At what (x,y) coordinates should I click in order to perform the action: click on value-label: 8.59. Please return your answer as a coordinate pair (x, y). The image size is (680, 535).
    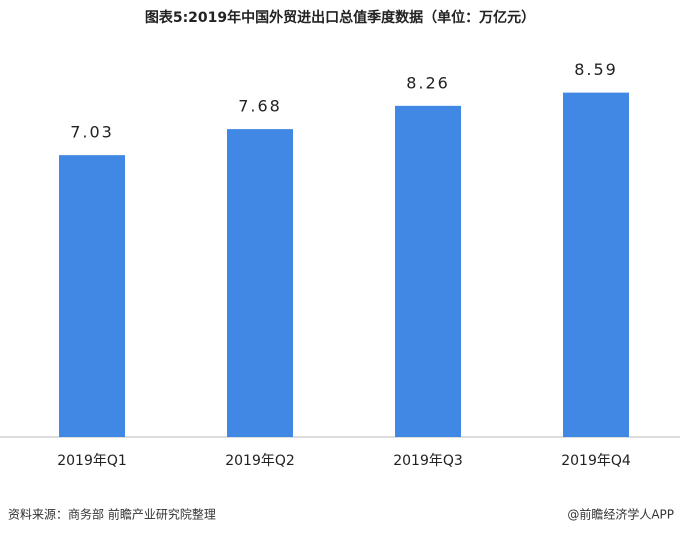
    Looking at the image, I should click on (596, 69).